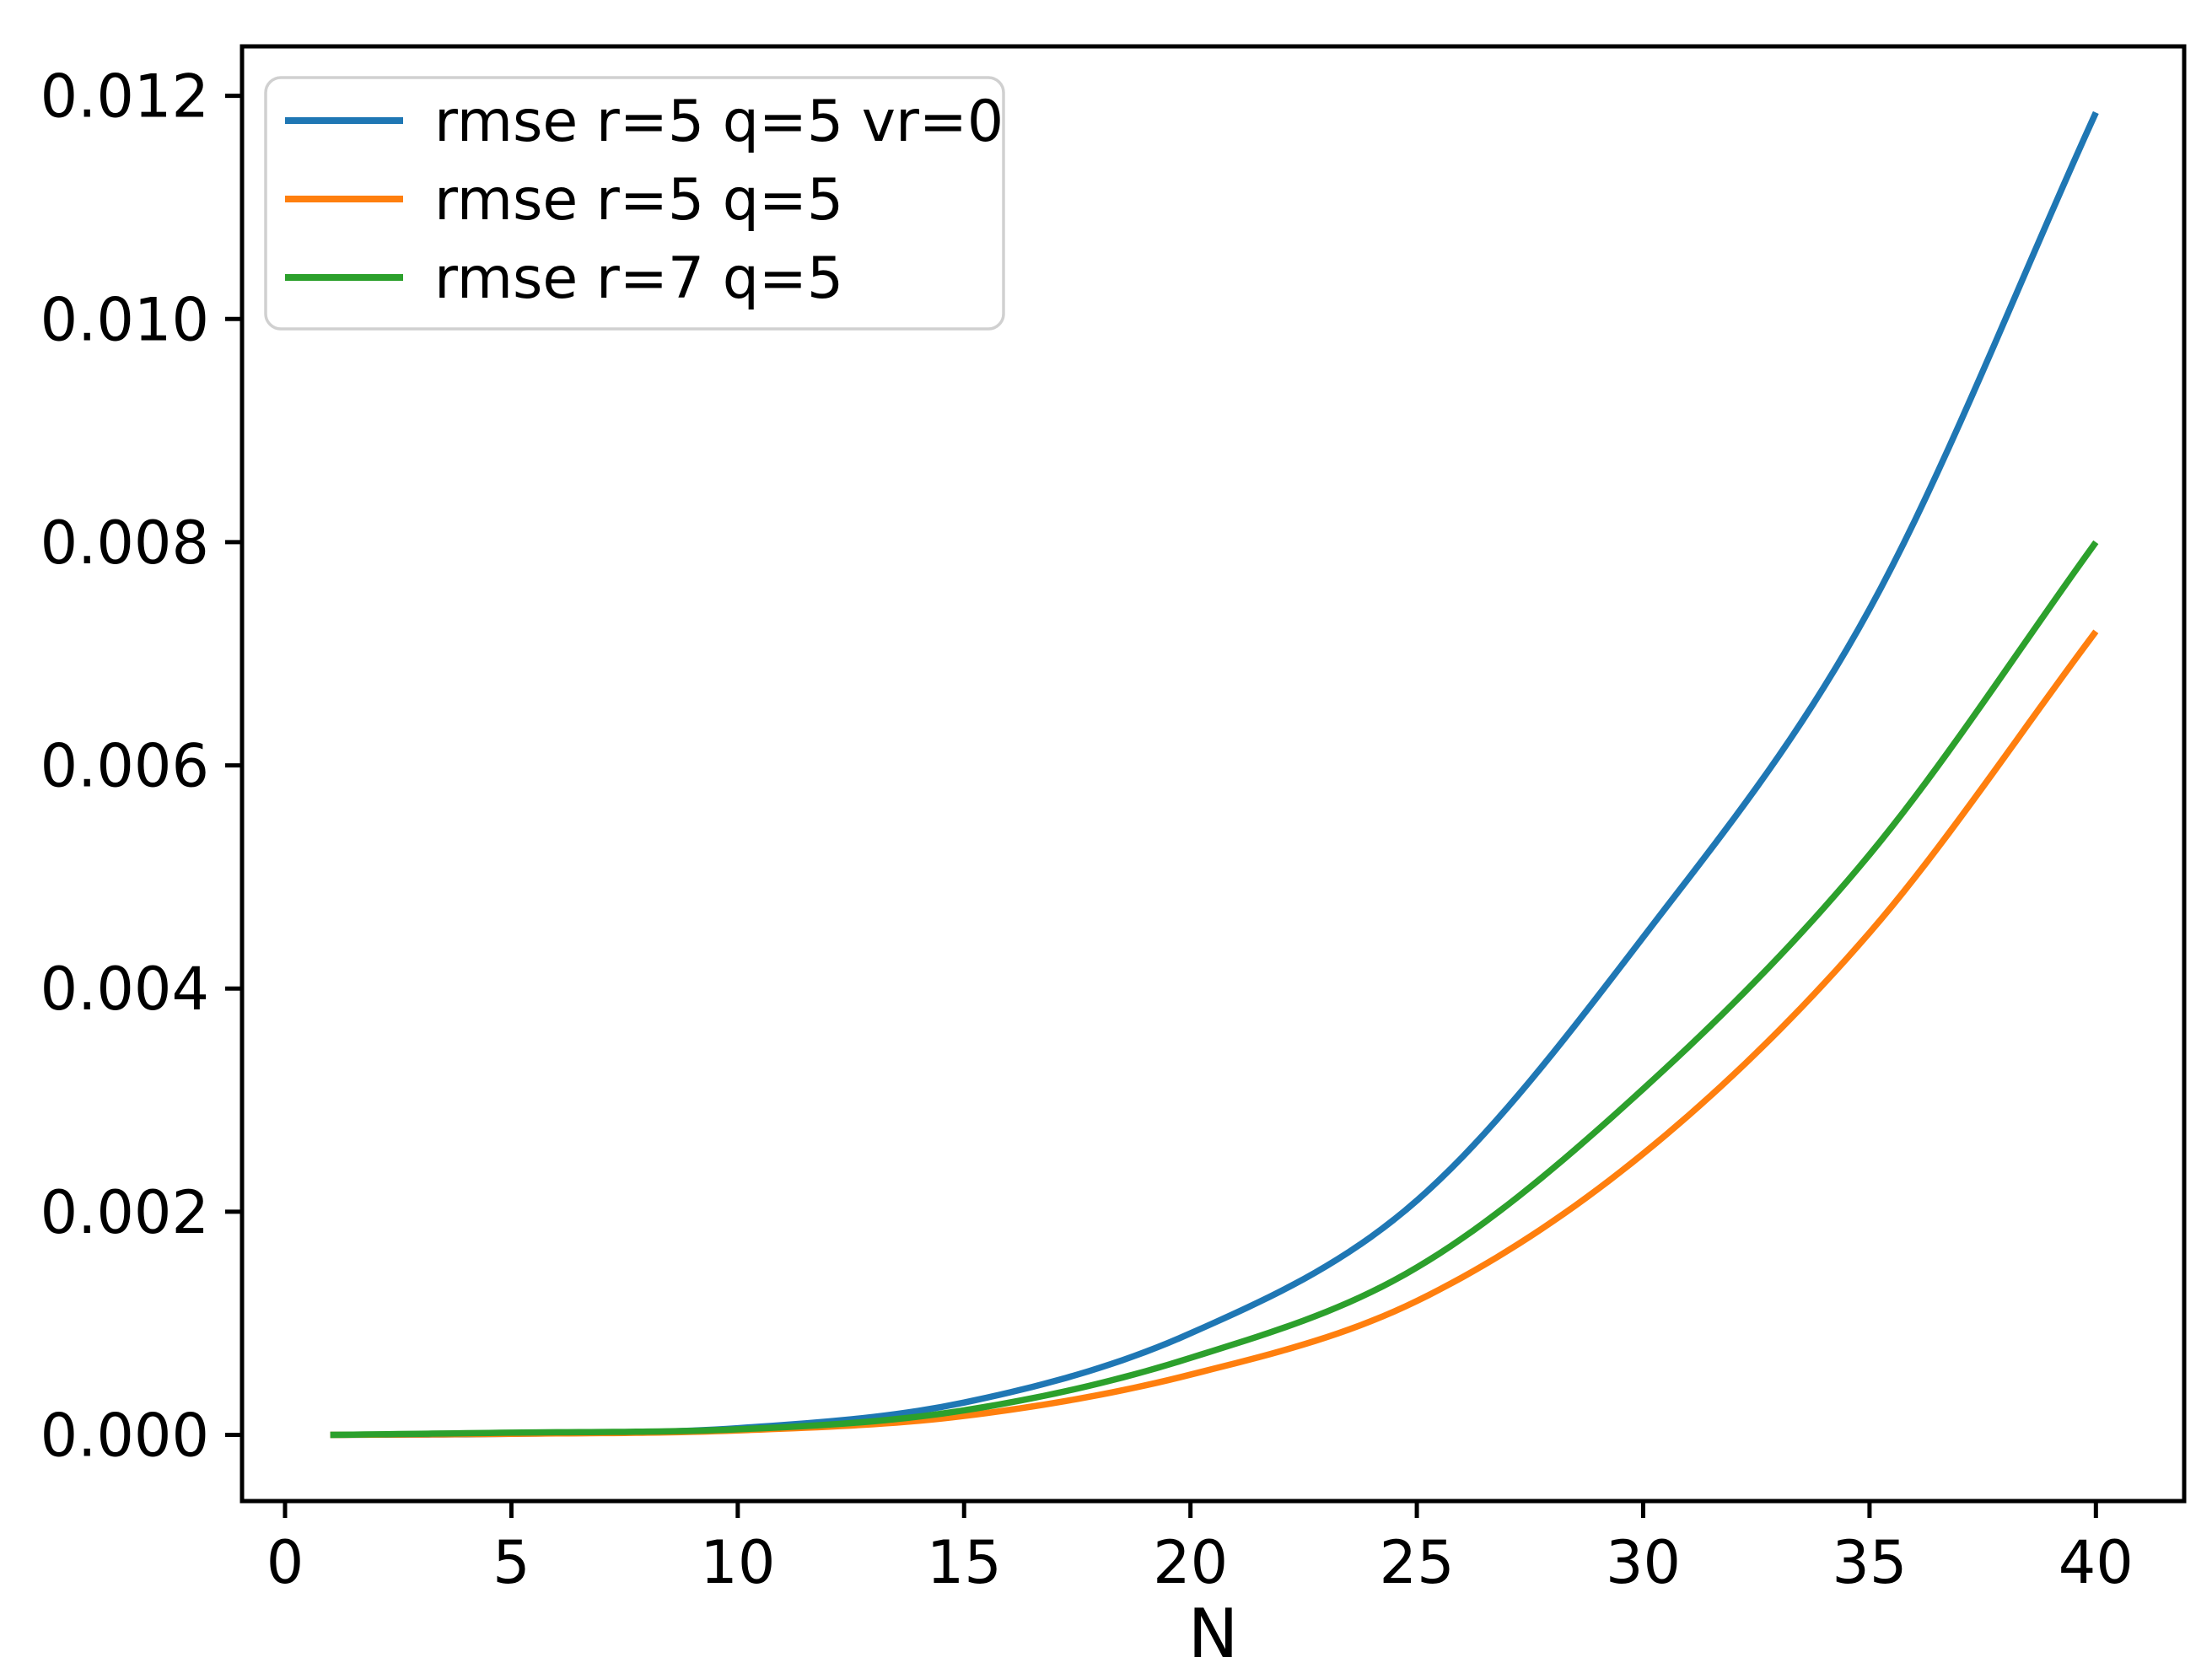 This screenshot has height=1679, width=2212. What do you see at coordinates (2096, 1562) in the screenshot?
I see `x-tick-label: 40` at bounding box center [2096, 1562].